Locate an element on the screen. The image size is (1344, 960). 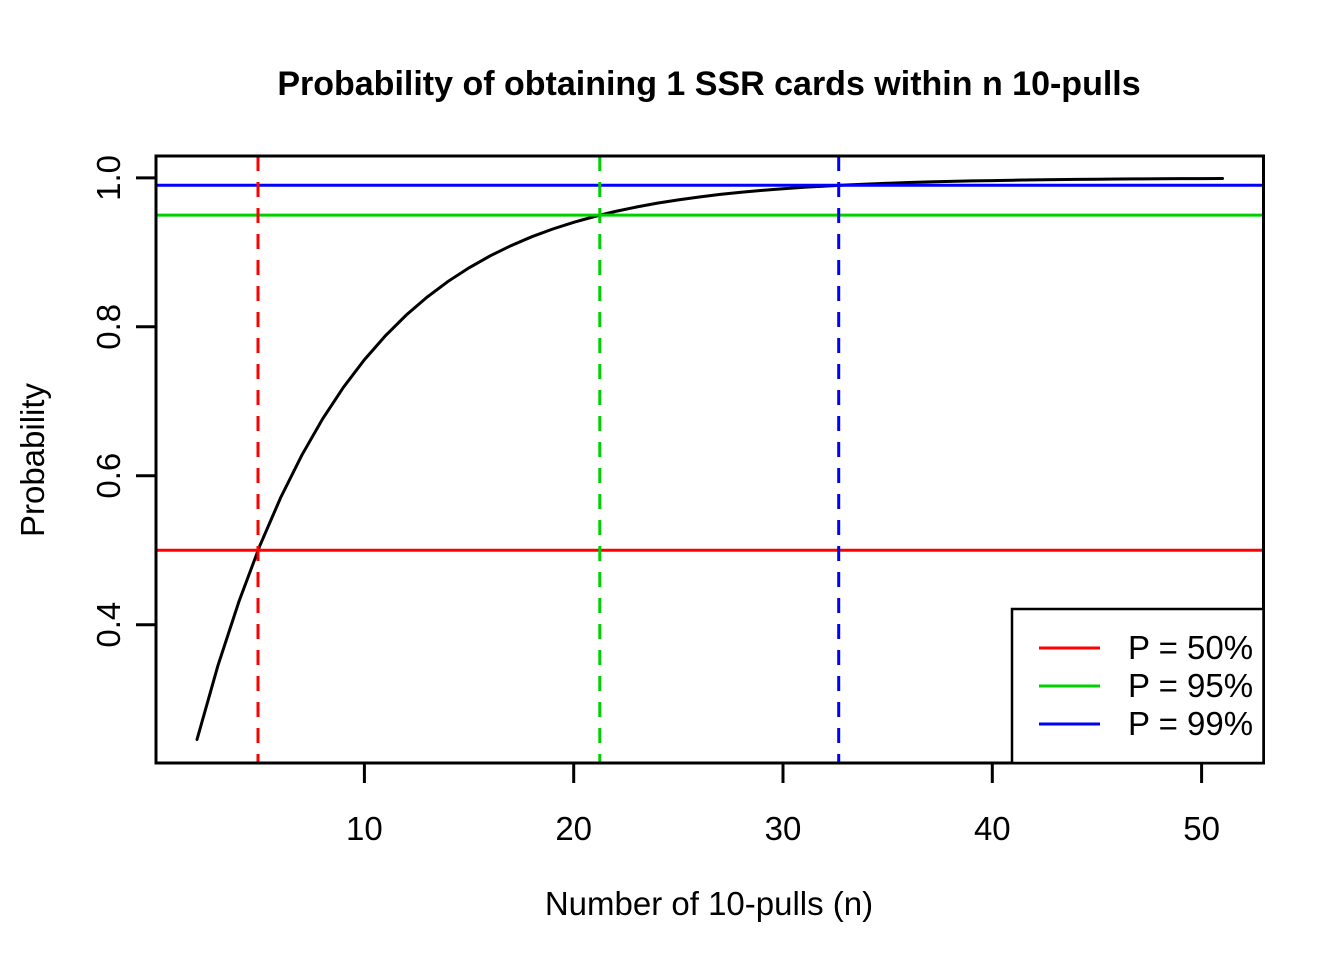
legend-label-3: P = 99% is located at coordinates (1190, 723).